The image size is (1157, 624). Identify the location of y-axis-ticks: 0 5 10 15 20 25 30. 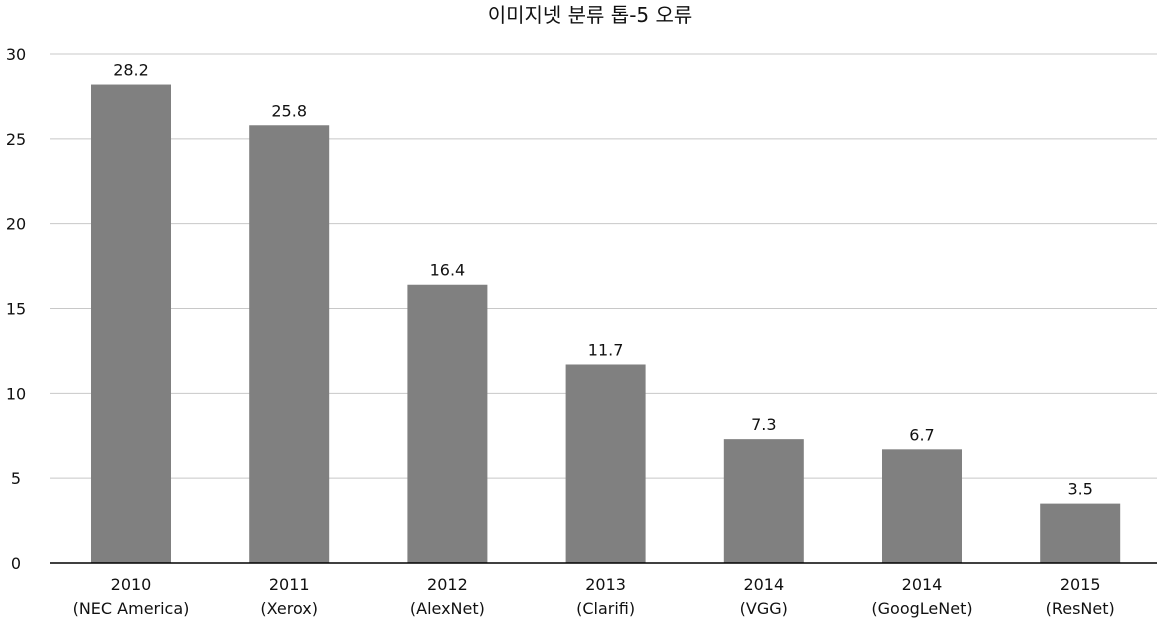
(16, 309).